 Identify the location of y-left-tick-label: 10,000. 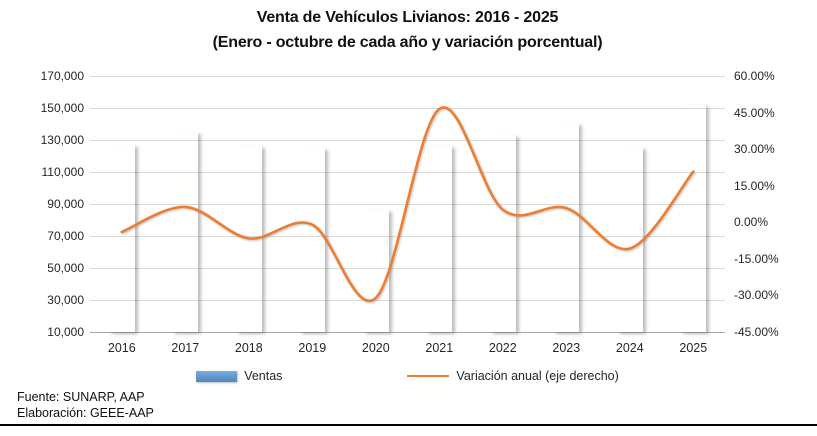
(65, 332).